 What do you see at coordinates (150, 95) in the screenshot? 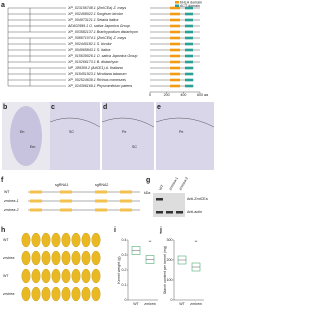
I see `scale-label: 0` at bounding box center [150, 95].